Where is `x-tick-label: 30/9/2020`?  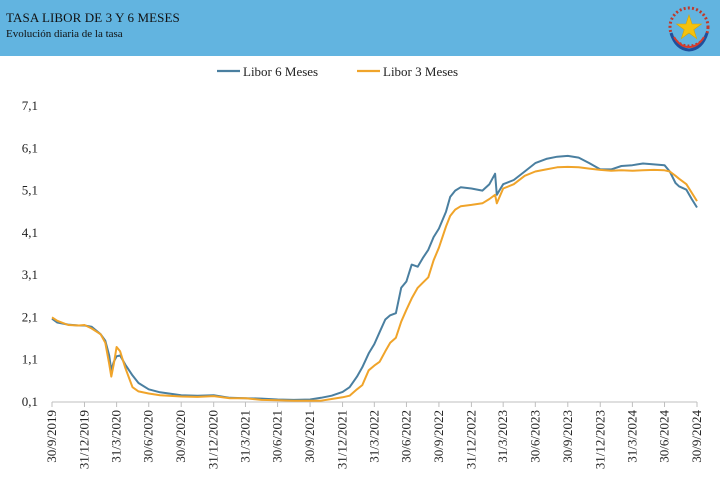 x-tick-label: 30/9/2020 is located at coordinates (180, 436).